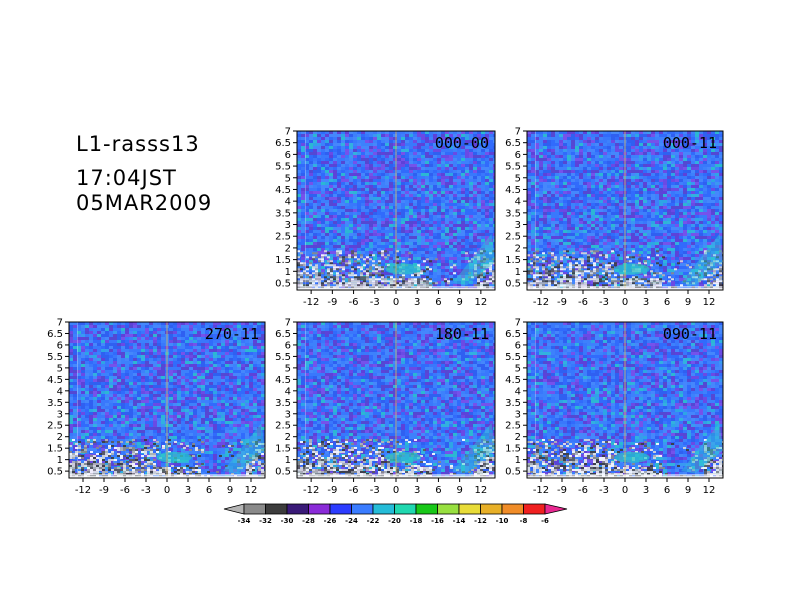 Image resolution: width=792 pixels, height=612 pixels. What do you see at coordinates (138, 144) in the screenshot?
I see `station-title: L1-rasss13` at bounding box center [138, 144].